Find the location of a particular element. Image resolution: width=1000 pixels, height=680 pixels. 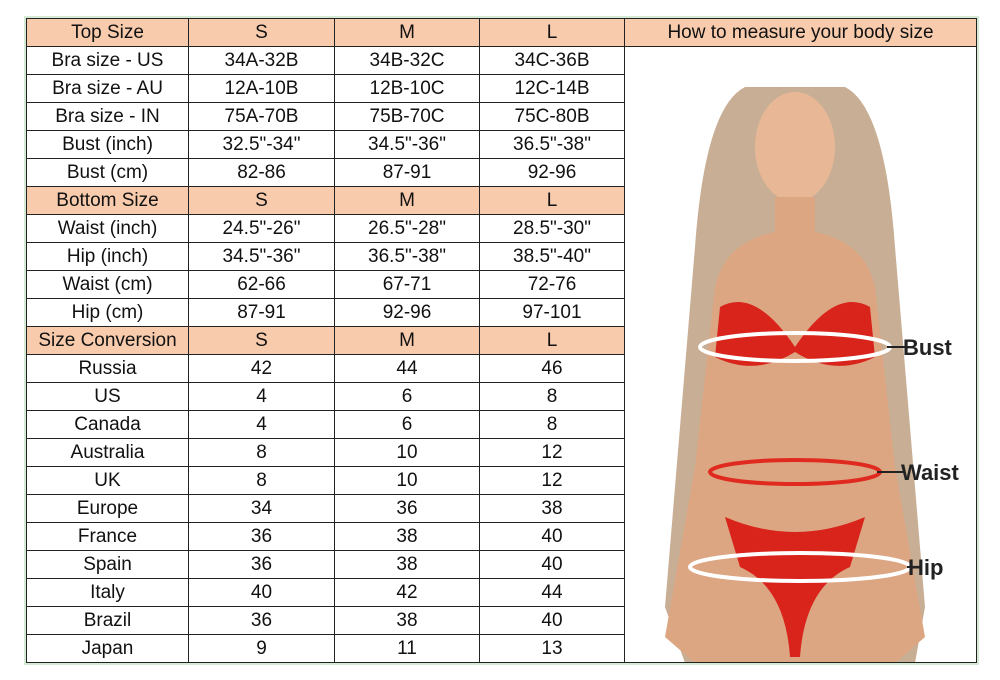

size-value: 26.5"-28" is located at coordinates (407, 228).